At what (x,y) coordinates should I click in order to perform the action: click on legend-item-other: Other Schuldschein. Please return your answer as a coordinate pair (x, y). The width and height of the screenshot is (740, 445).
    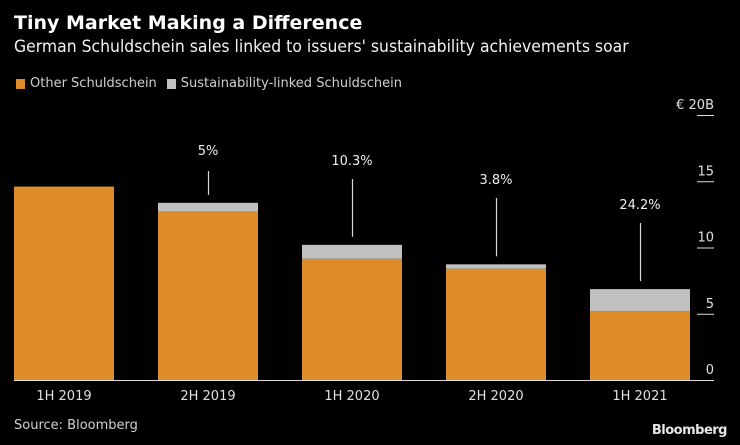
    Looking at the image, I should click on (86, 83).